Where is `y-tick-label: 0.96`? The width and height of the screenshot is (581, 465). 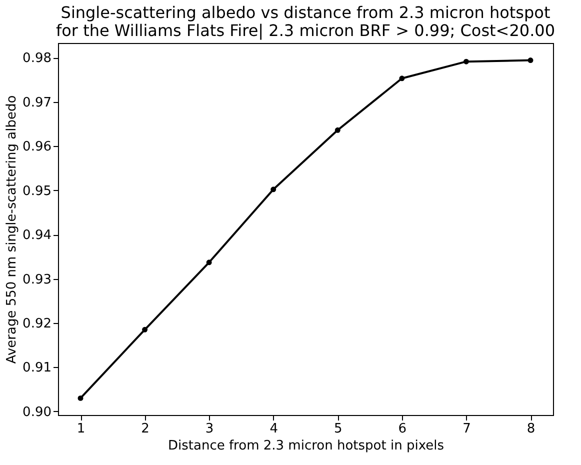
y-tick-label: 0.96 is located at coordinates (37, 147).